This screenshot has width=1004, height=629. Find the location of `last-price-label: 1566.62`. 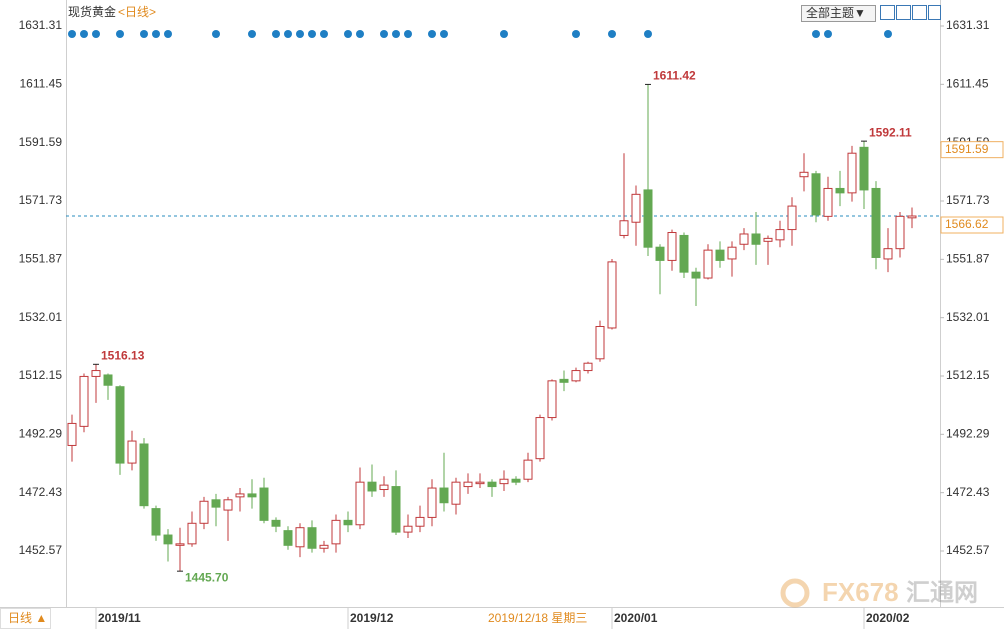

last-price-label: 1566.62 is located at coordinates (967, 224).